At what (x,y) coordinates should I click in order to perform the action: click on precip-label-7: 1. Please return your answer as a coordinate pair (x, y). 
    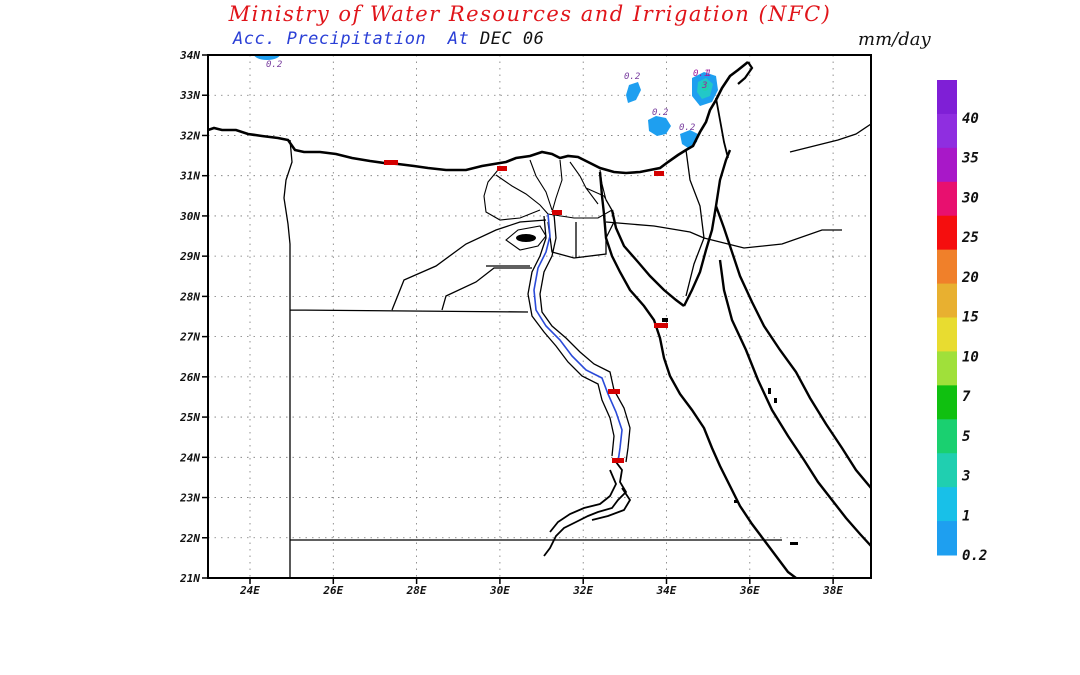
    Looking at the image, I should click on (708, 74).